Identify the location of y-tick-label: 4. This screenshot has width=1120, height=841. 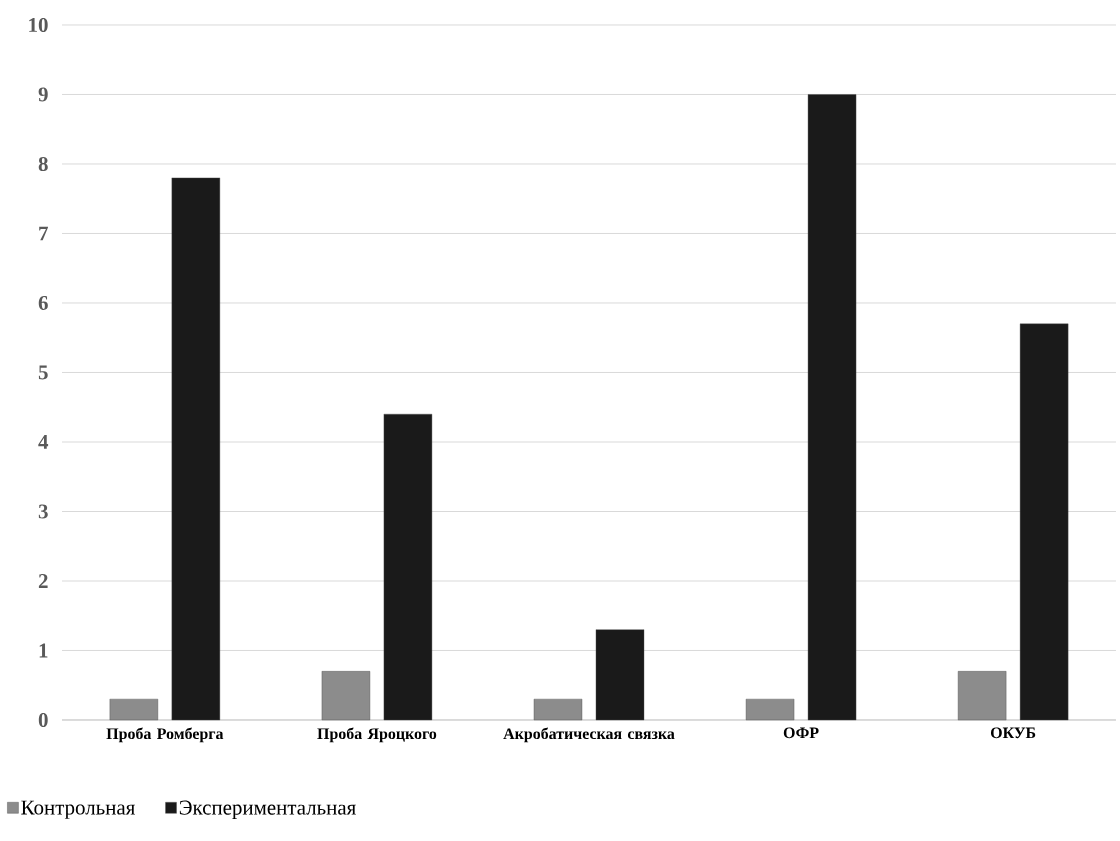
(43, 442).